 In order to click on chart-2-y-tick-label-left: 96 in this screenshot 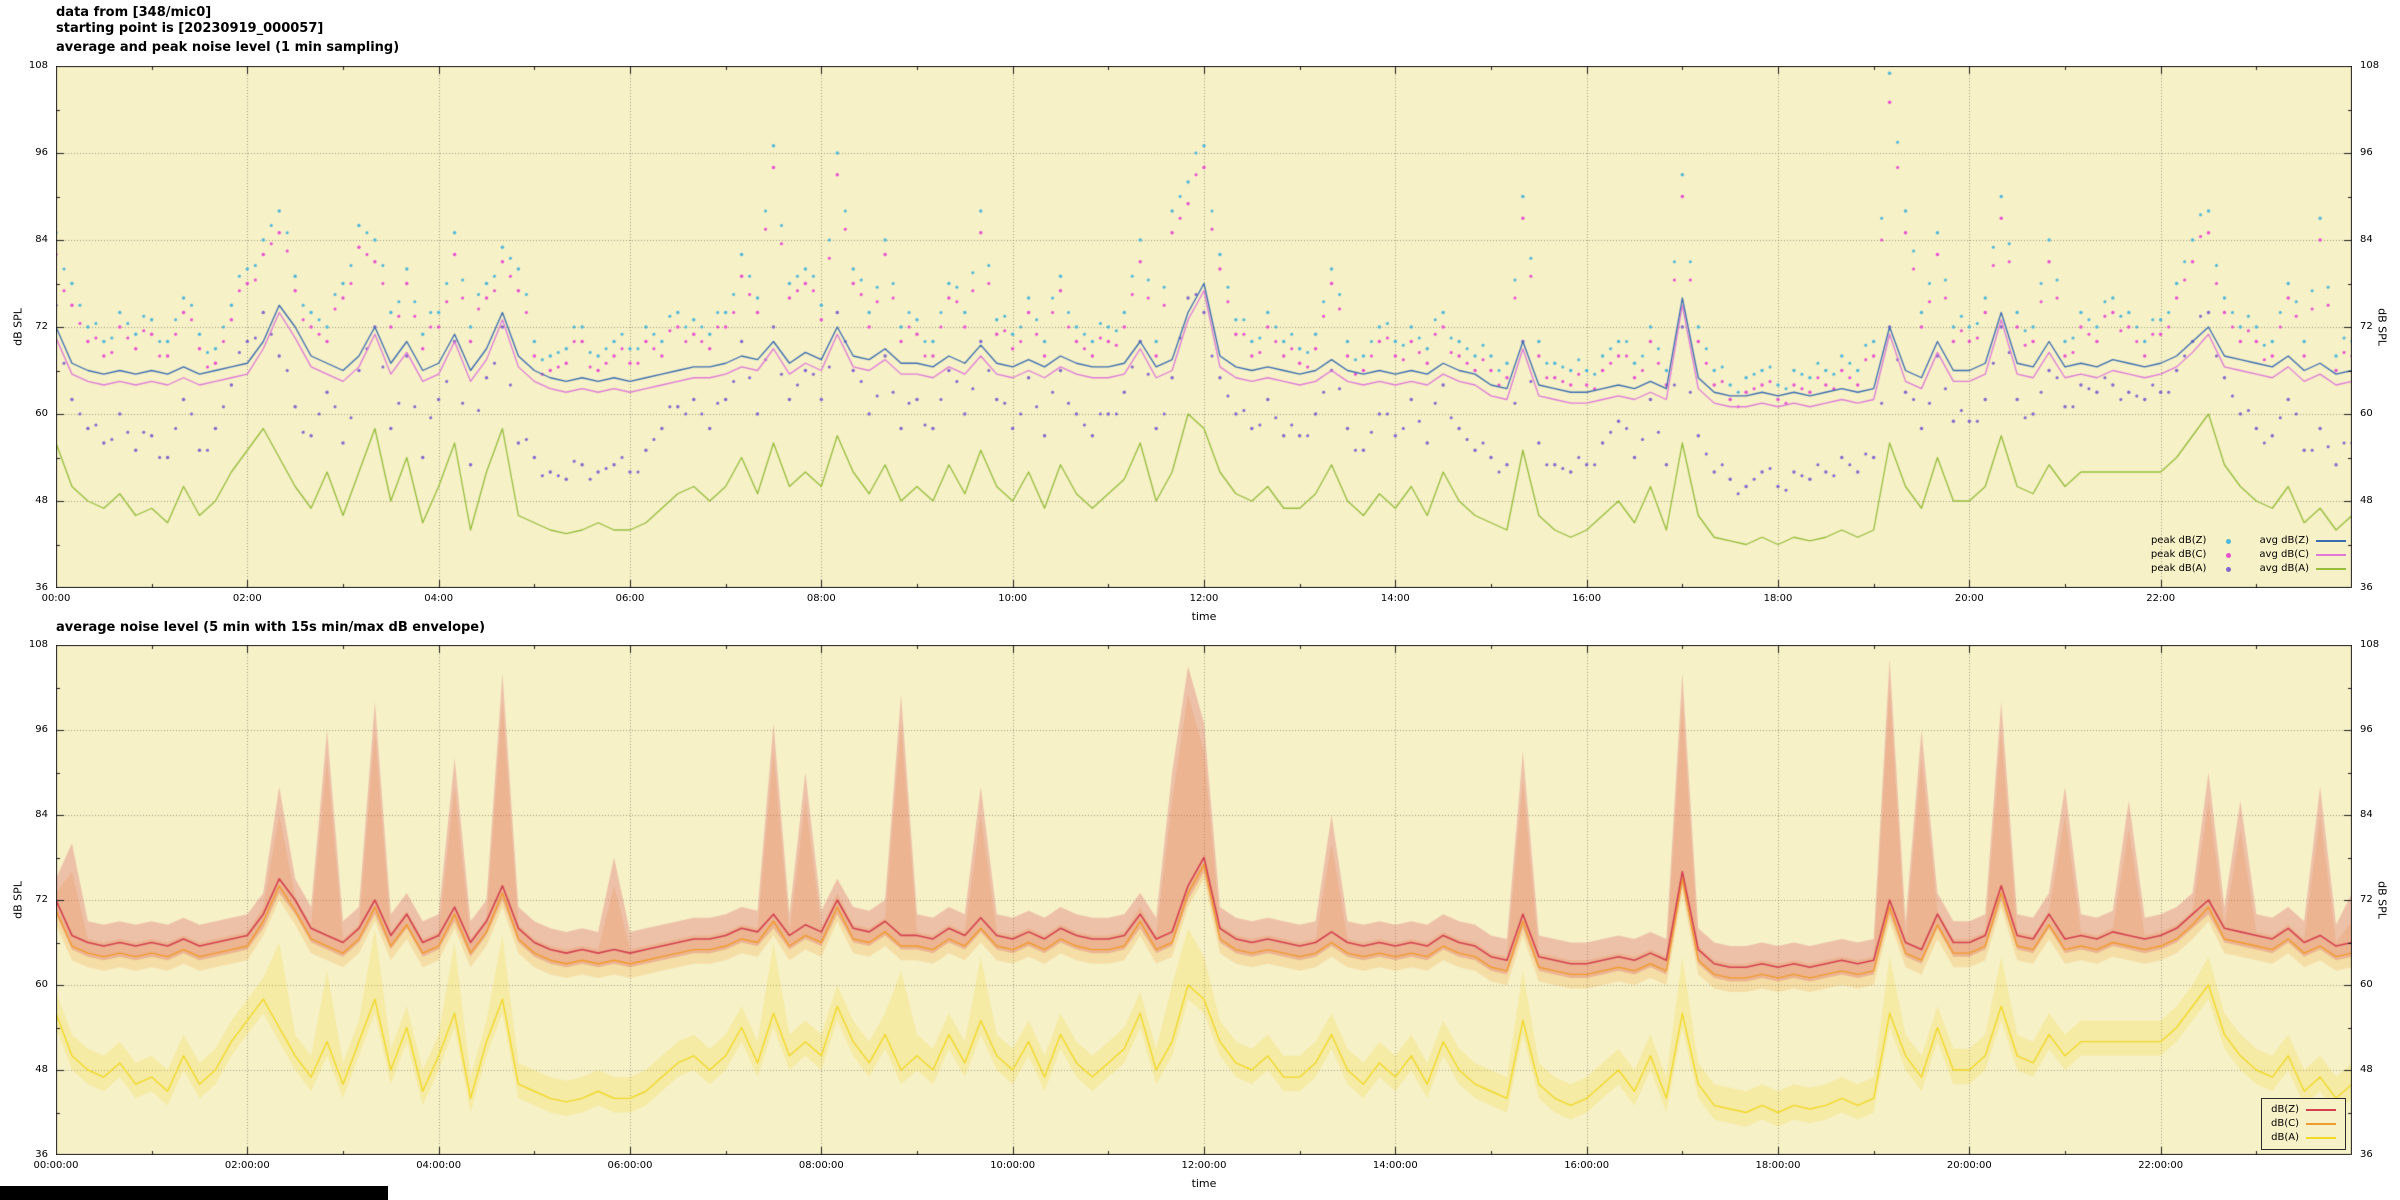, I will do `click(41, 729)`.